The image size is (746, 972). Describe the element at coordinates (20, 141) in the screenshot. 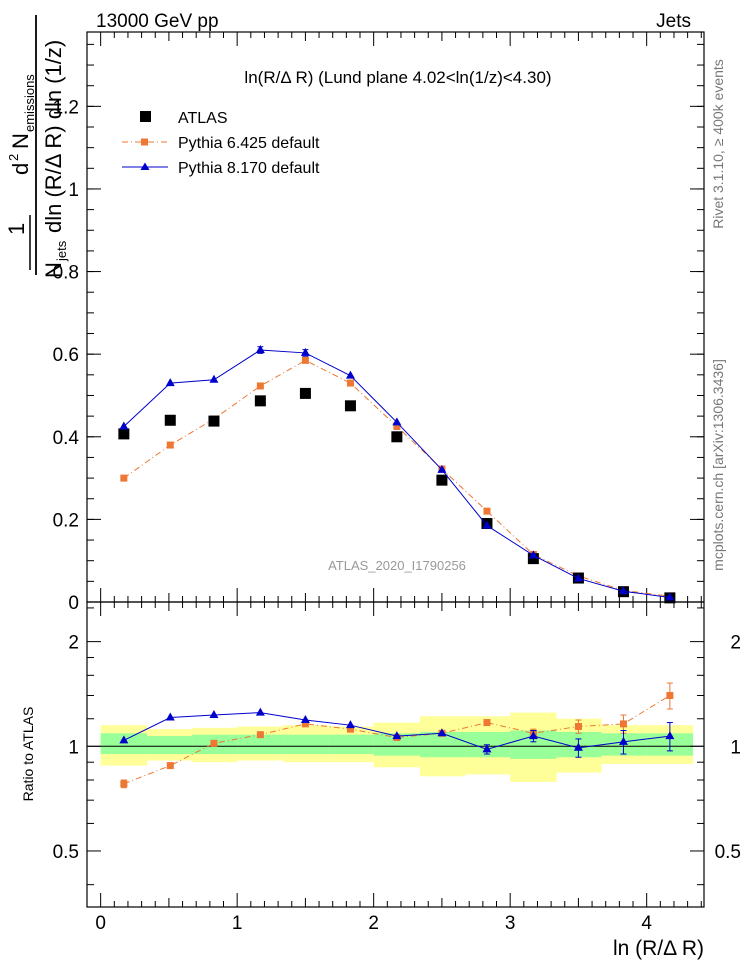

I see `y-label-N: N` at that location.